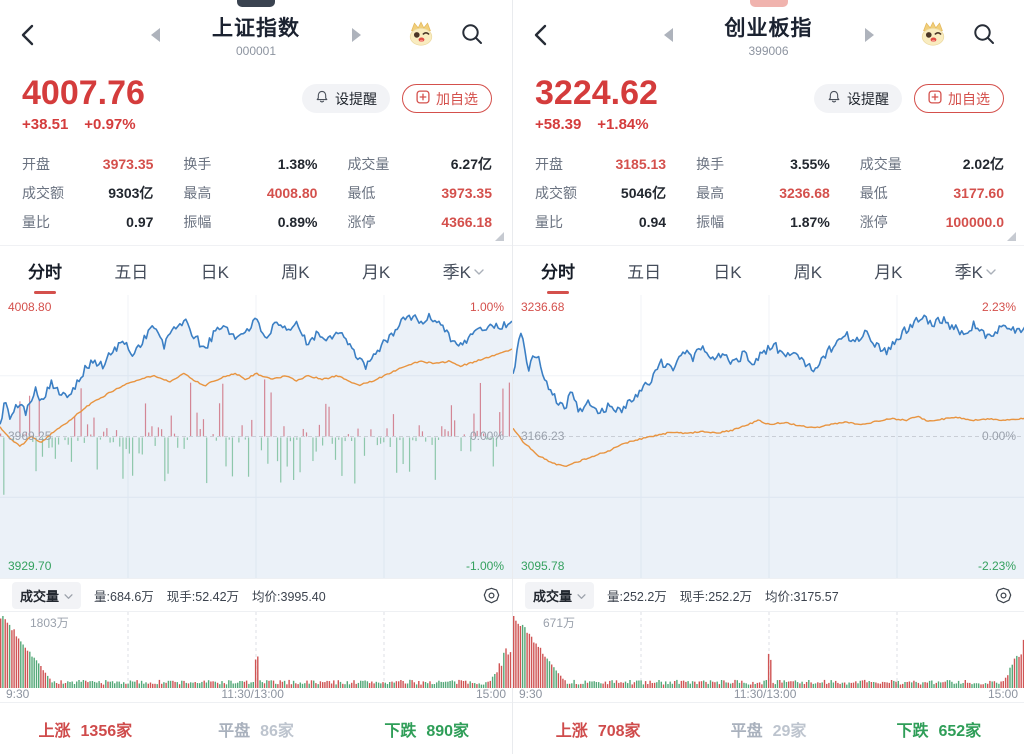 The width and height of the screenshot is (1024, 754). I want to click on volume-max-label: 671万, so click(559, 623).